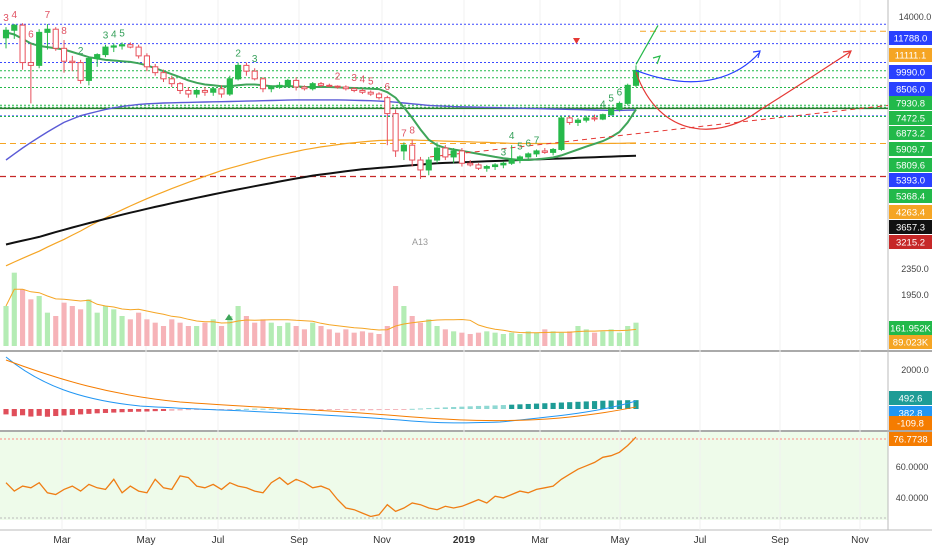 The image size is (932, 555). What do you see at coordinates (743, 90) in the screenshot?
I see `projection-red` at bounding box center [743, 90].